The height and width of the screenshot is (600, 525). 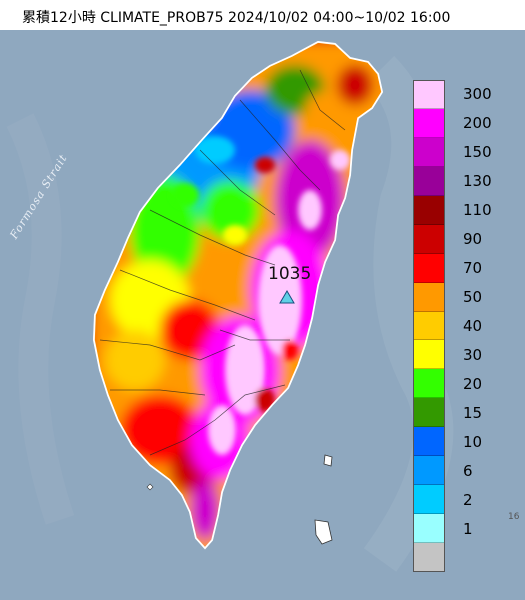 I want to click on legend-label: 2, so click(x=468, y=499).